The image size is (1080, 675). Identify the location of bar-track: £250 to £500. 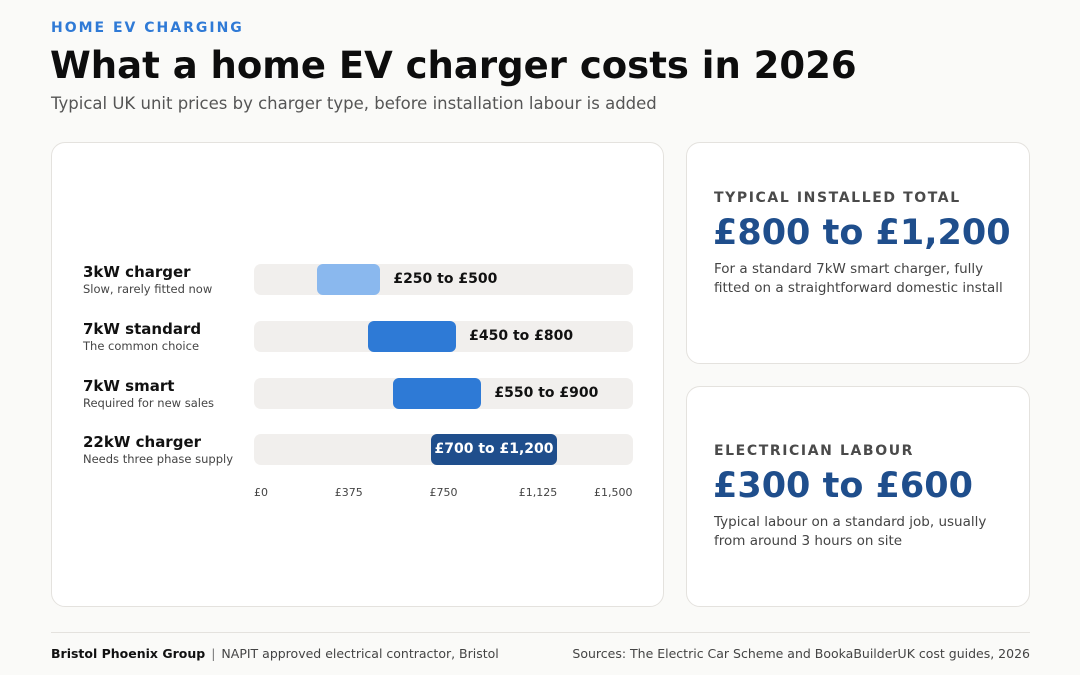
(443, 279).